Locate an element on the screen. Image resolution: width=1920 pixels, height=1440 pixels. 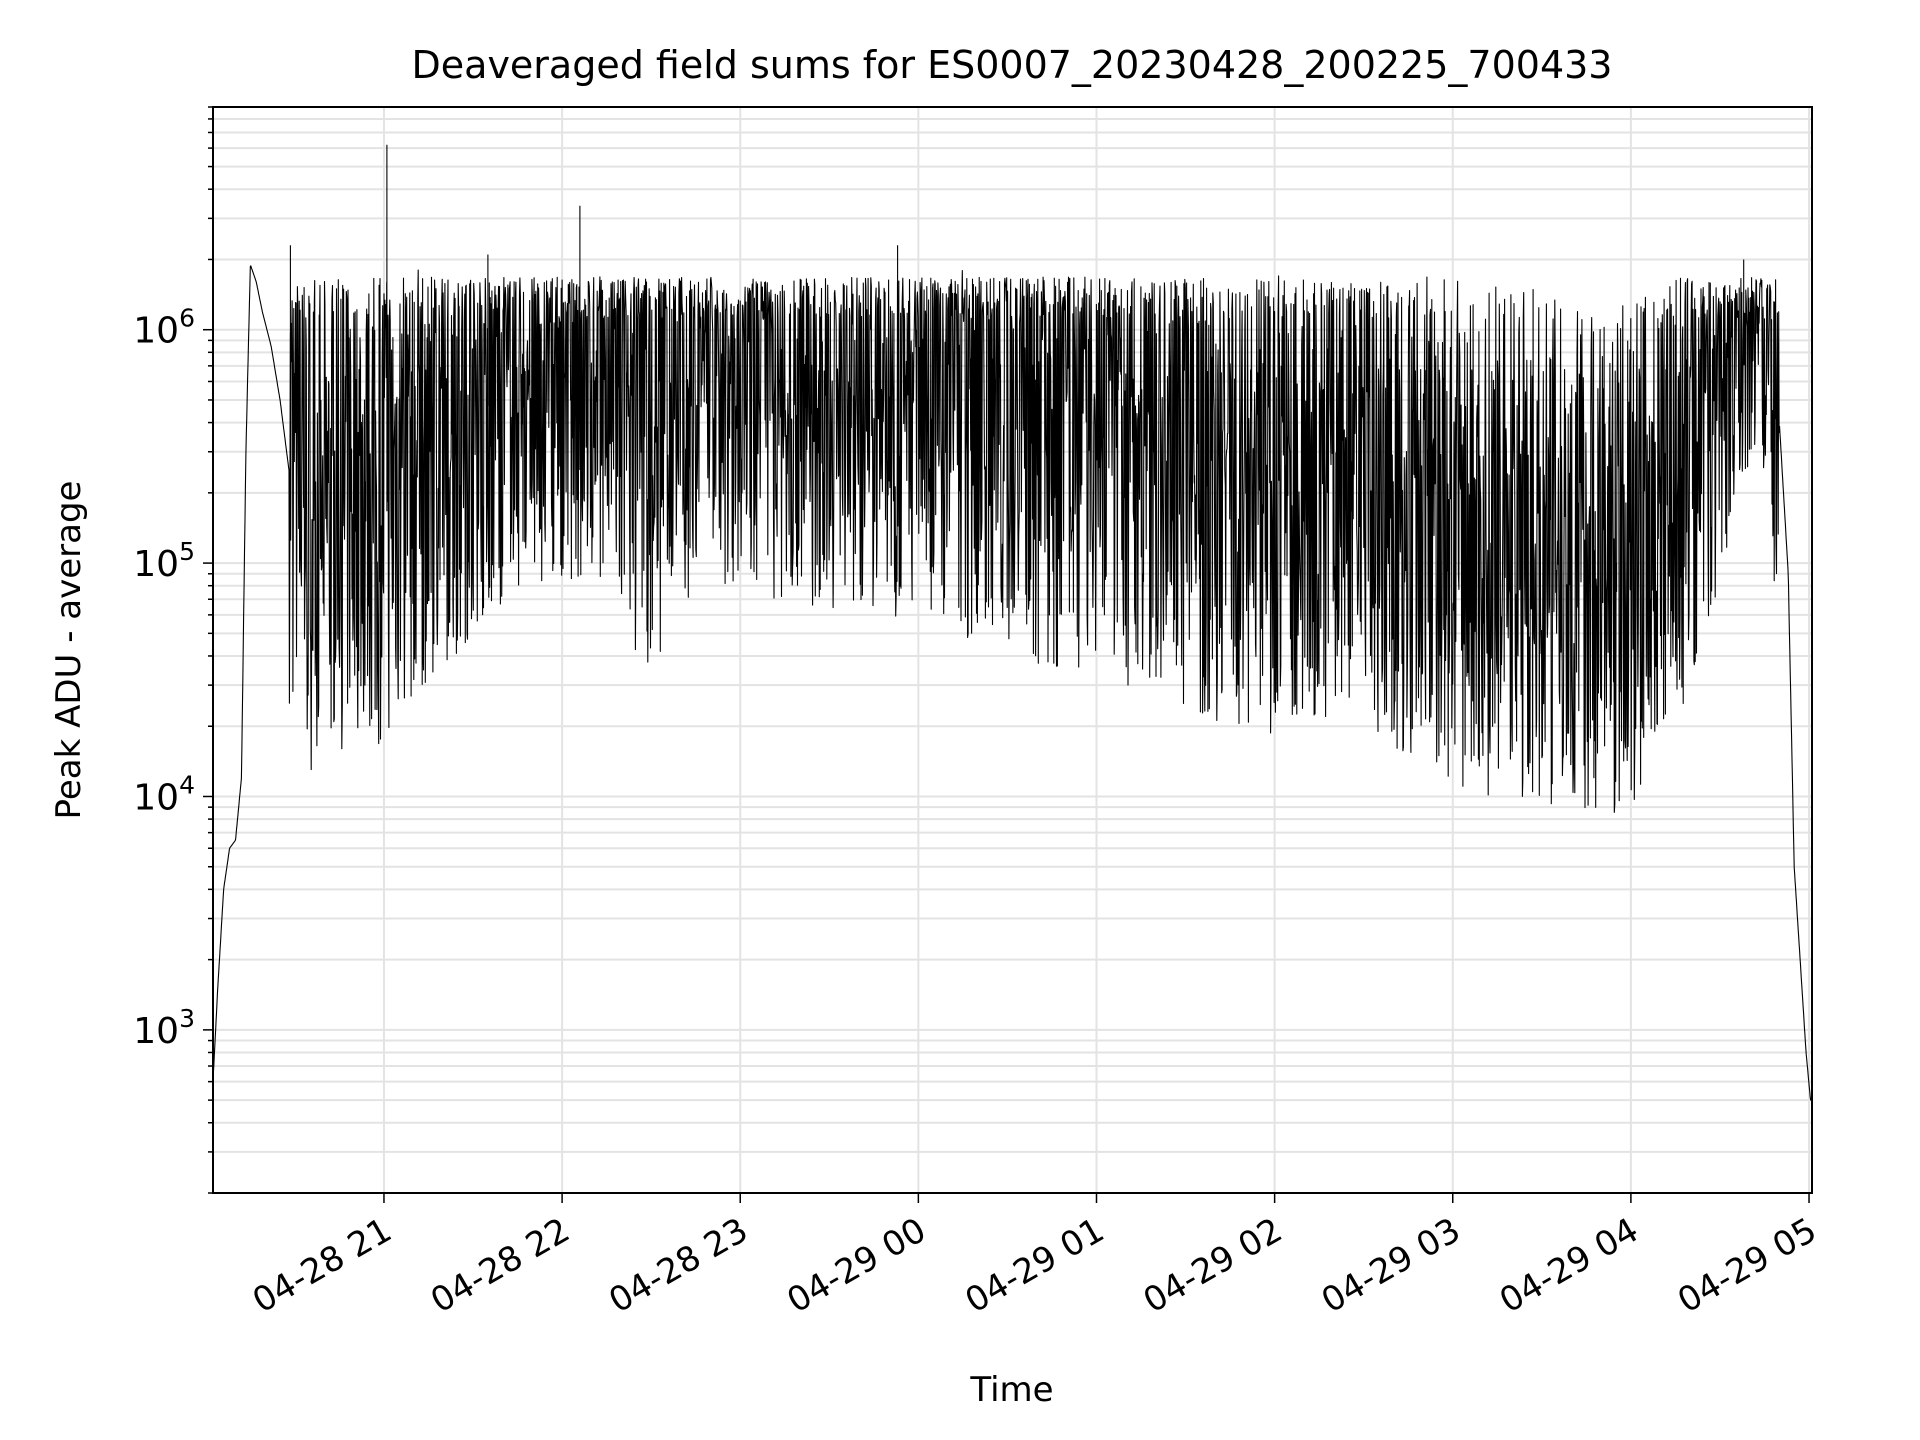
y-tick-label: 10⁶ is located at coordinates (164, 328).